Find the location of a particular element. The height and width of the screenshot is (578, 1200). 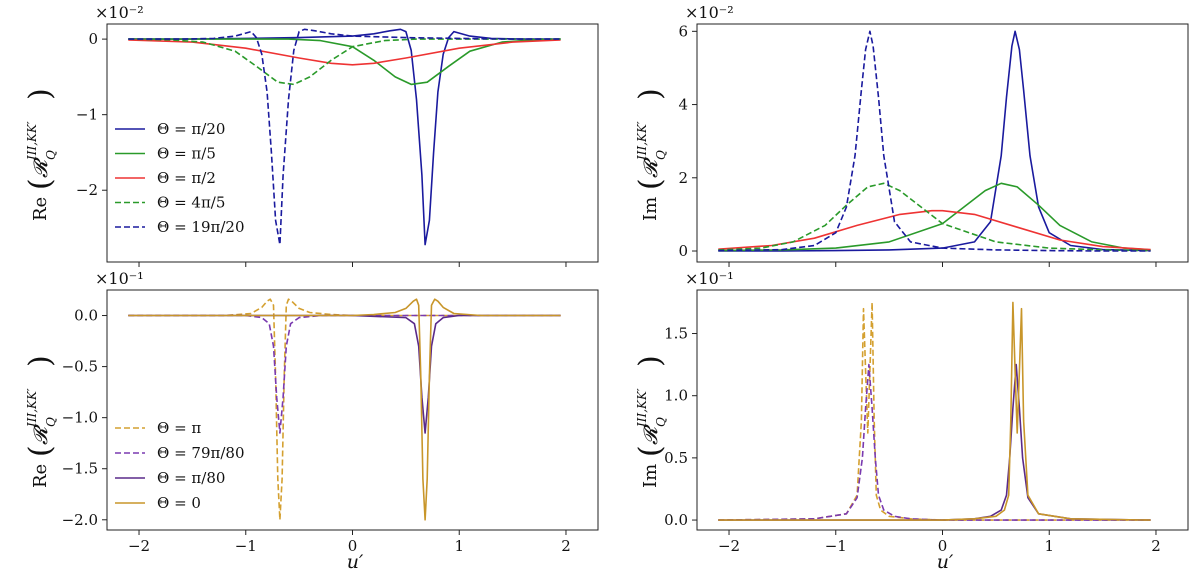

legend-label: Θ = π/5 is located at coordinates (186, 154).